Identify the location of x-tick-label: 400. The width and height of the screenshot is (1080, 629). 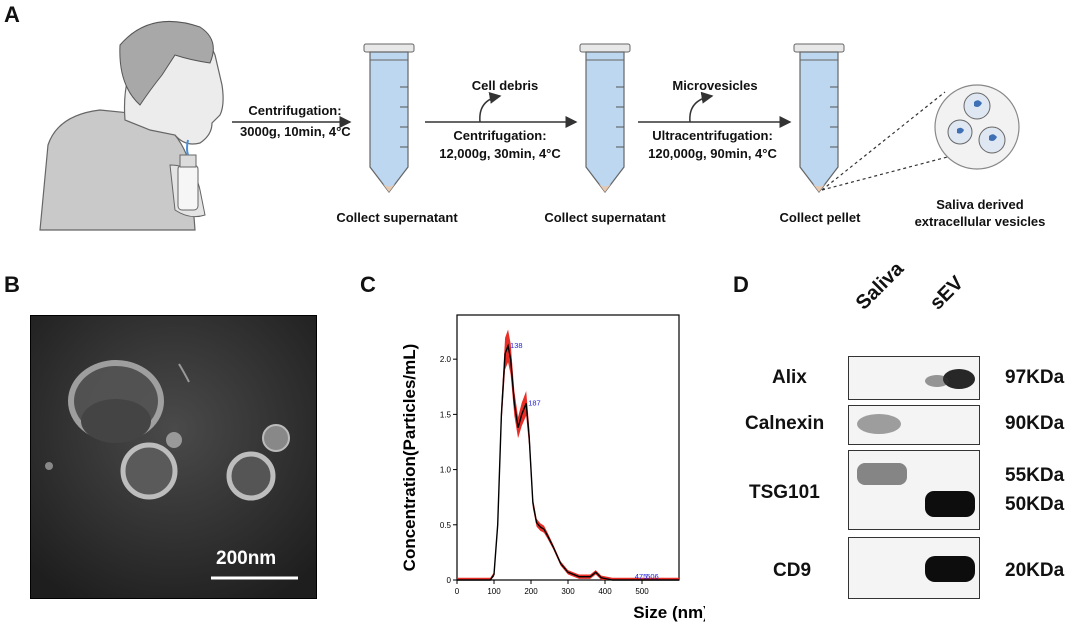
(605, 591).